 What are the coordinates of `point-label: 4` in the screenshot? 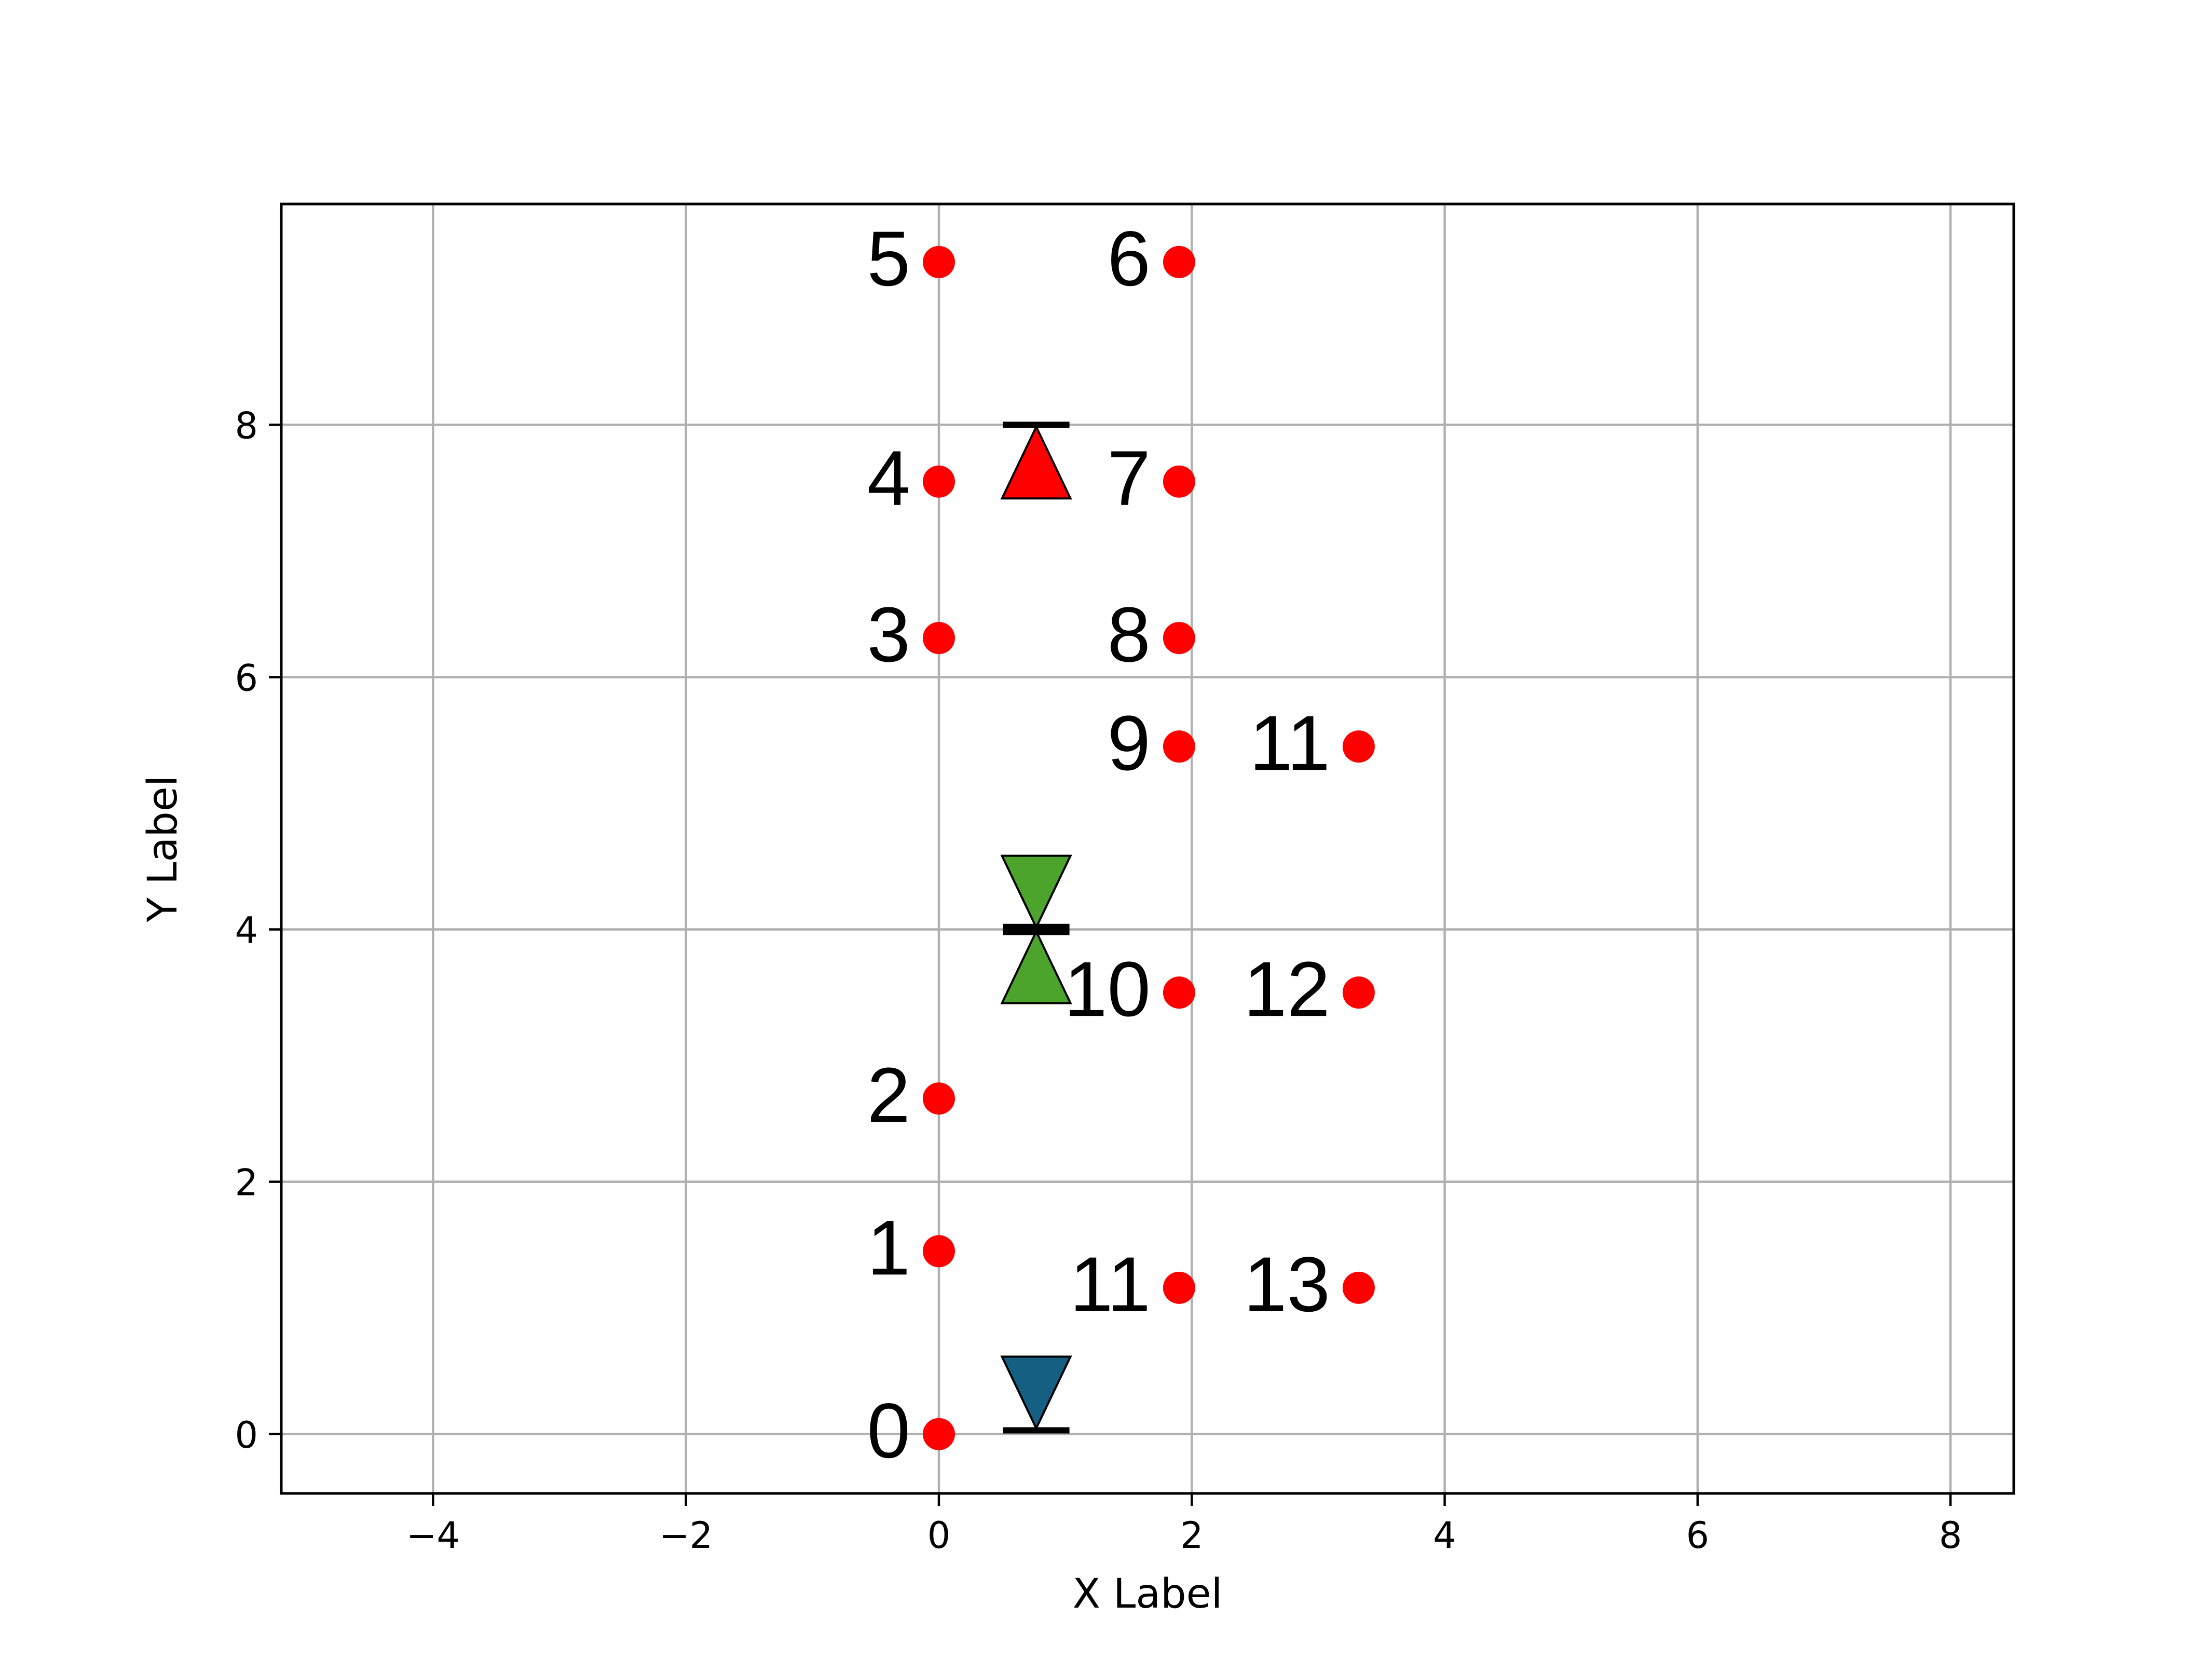 It's located at (888, 478).